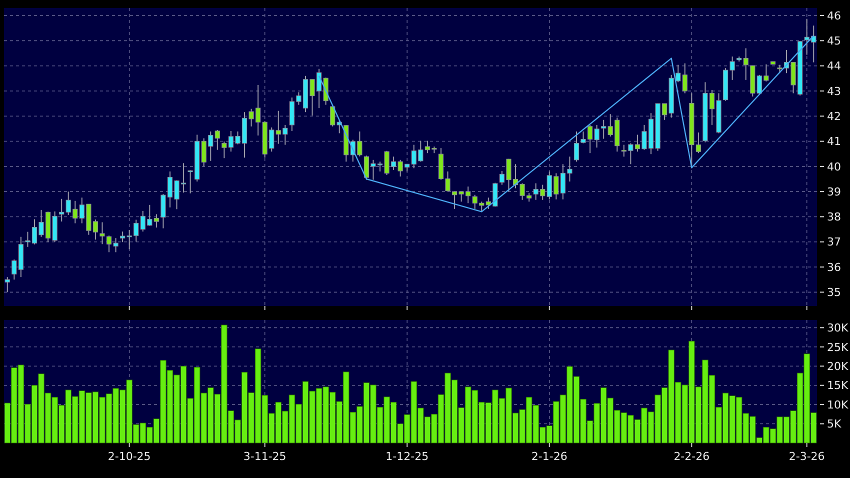  Describe the element at coordinates (838, 328) in the screenshot. I see `y-tick-label: 30K` at that location.